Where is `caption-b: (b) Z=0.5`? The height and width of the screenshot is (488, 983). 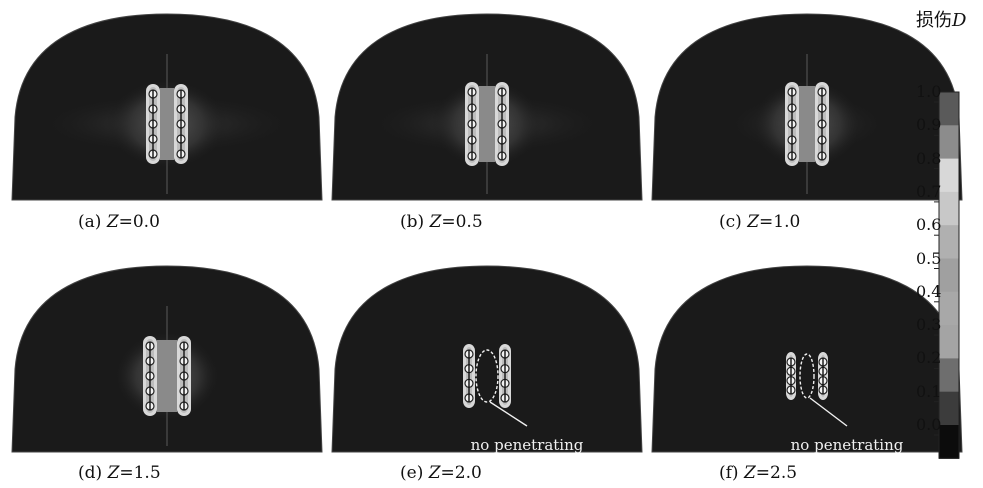 caption-b: (b) Z=0.5 is located at coordinates (441, 222).